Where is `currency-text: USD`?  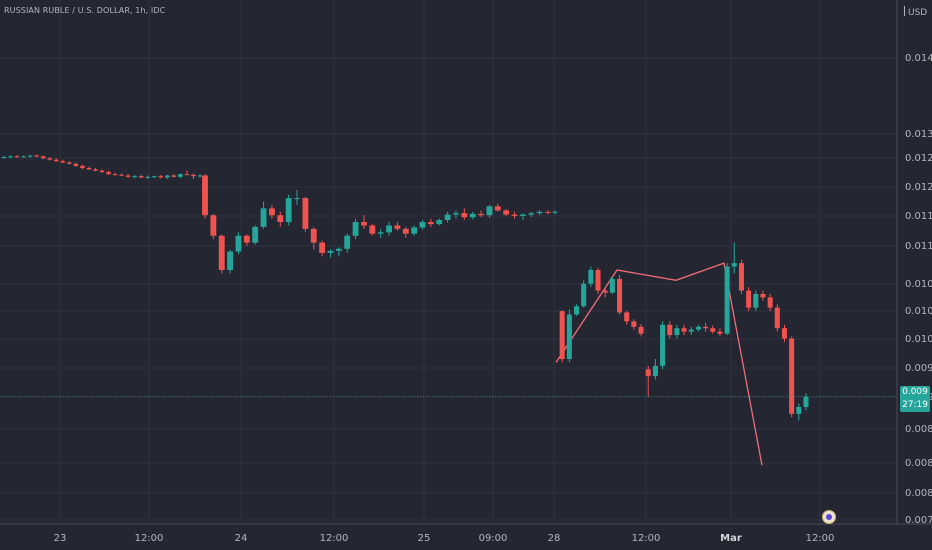 currency-text: USD is located at coordinates (918, 13).